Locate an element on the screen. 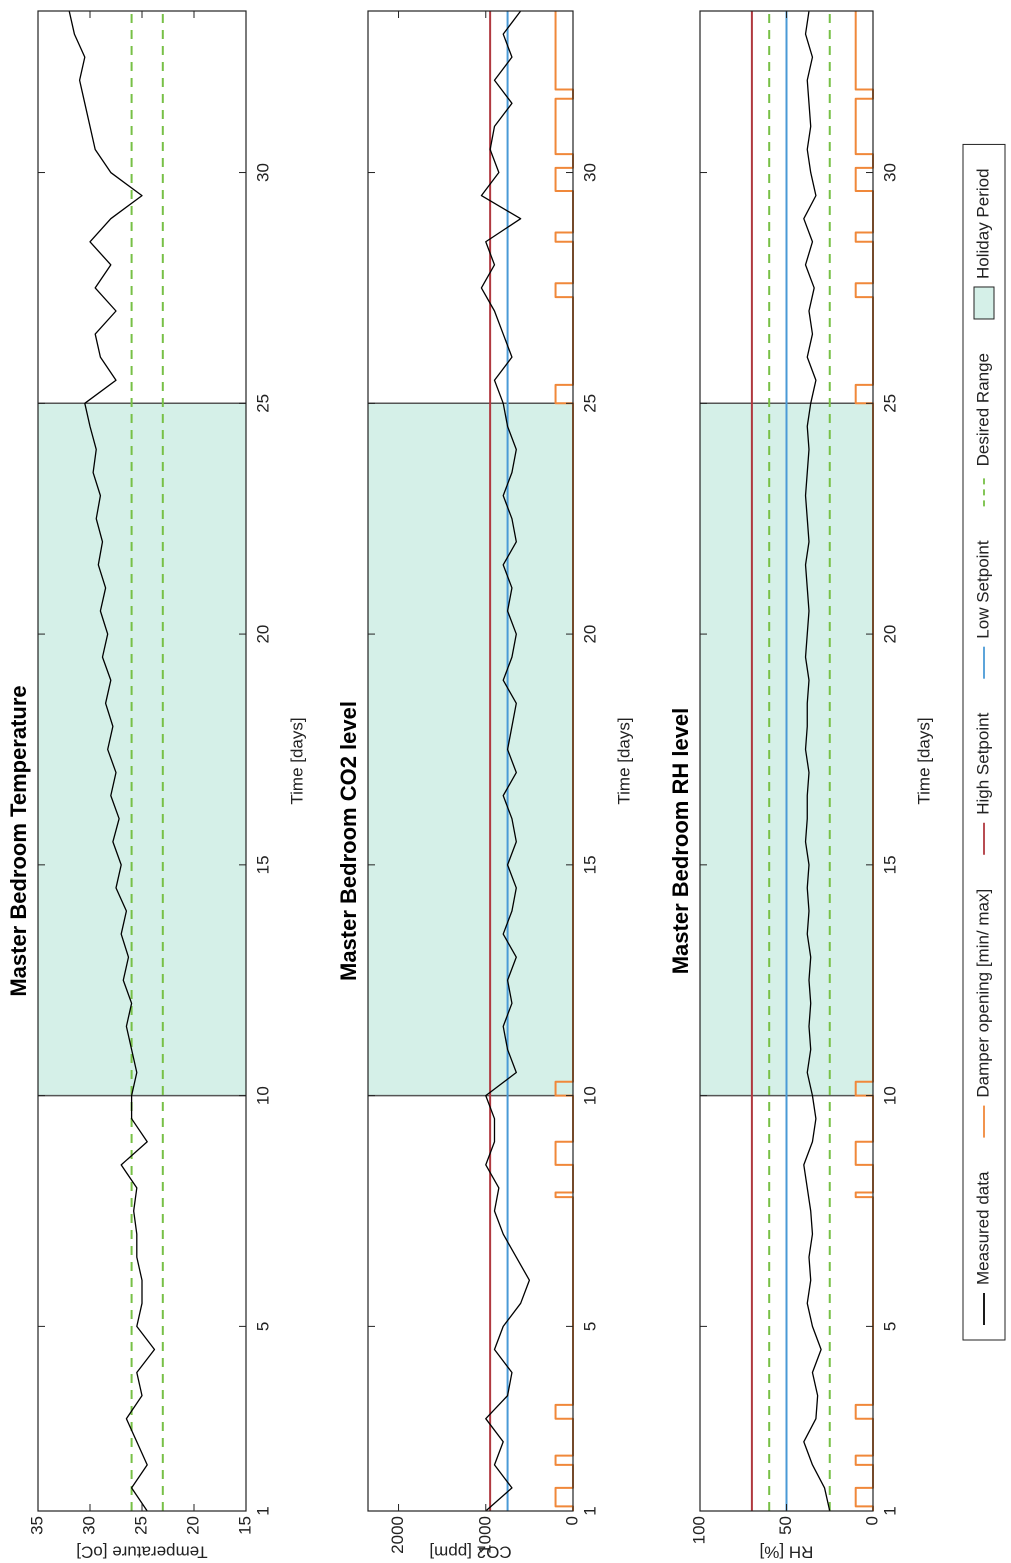 The width and height of the screenshot is (1011, 1563). y-tick-label: 100 is located at coordinates (698, 1530).